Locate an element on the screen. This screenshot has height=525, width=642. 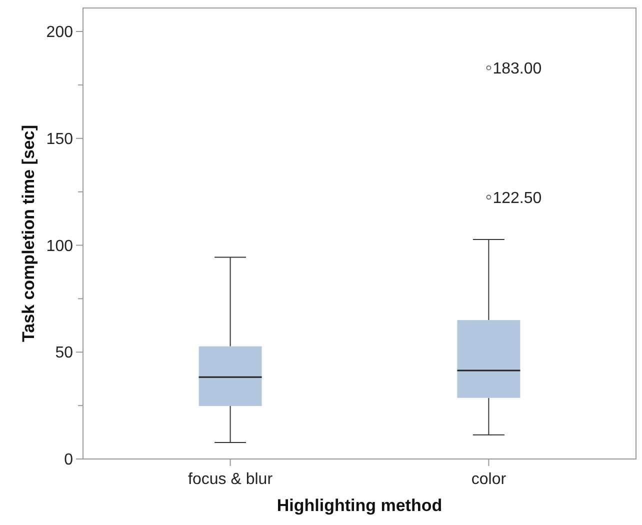
x-tick-label: focus & blur is located at coordinates (231, 479).